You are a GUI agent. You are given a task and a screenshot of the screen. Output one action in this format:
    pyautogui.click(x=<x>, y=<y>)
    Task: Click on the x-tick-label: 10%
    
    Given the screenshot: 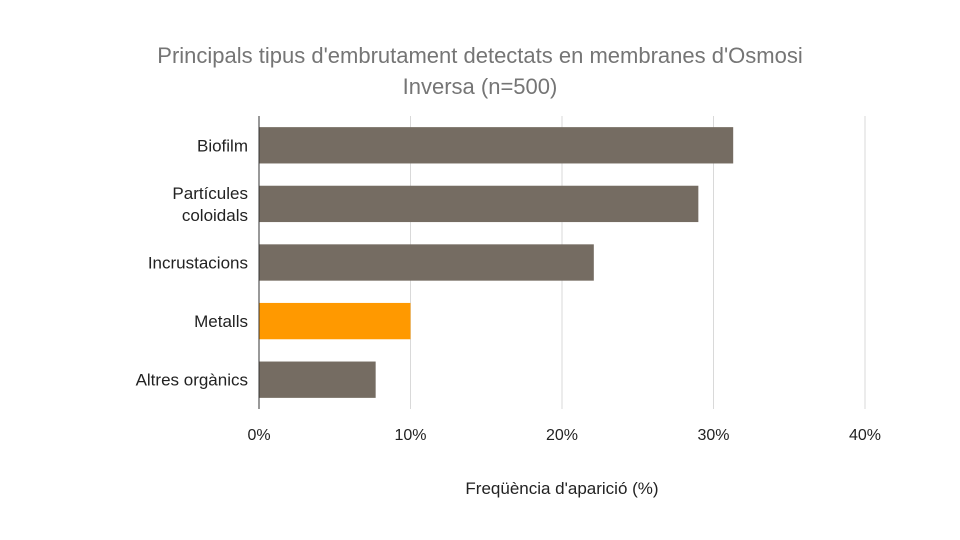 What is the action you would take?
    pyautogui.click(x=410, y=435)
    